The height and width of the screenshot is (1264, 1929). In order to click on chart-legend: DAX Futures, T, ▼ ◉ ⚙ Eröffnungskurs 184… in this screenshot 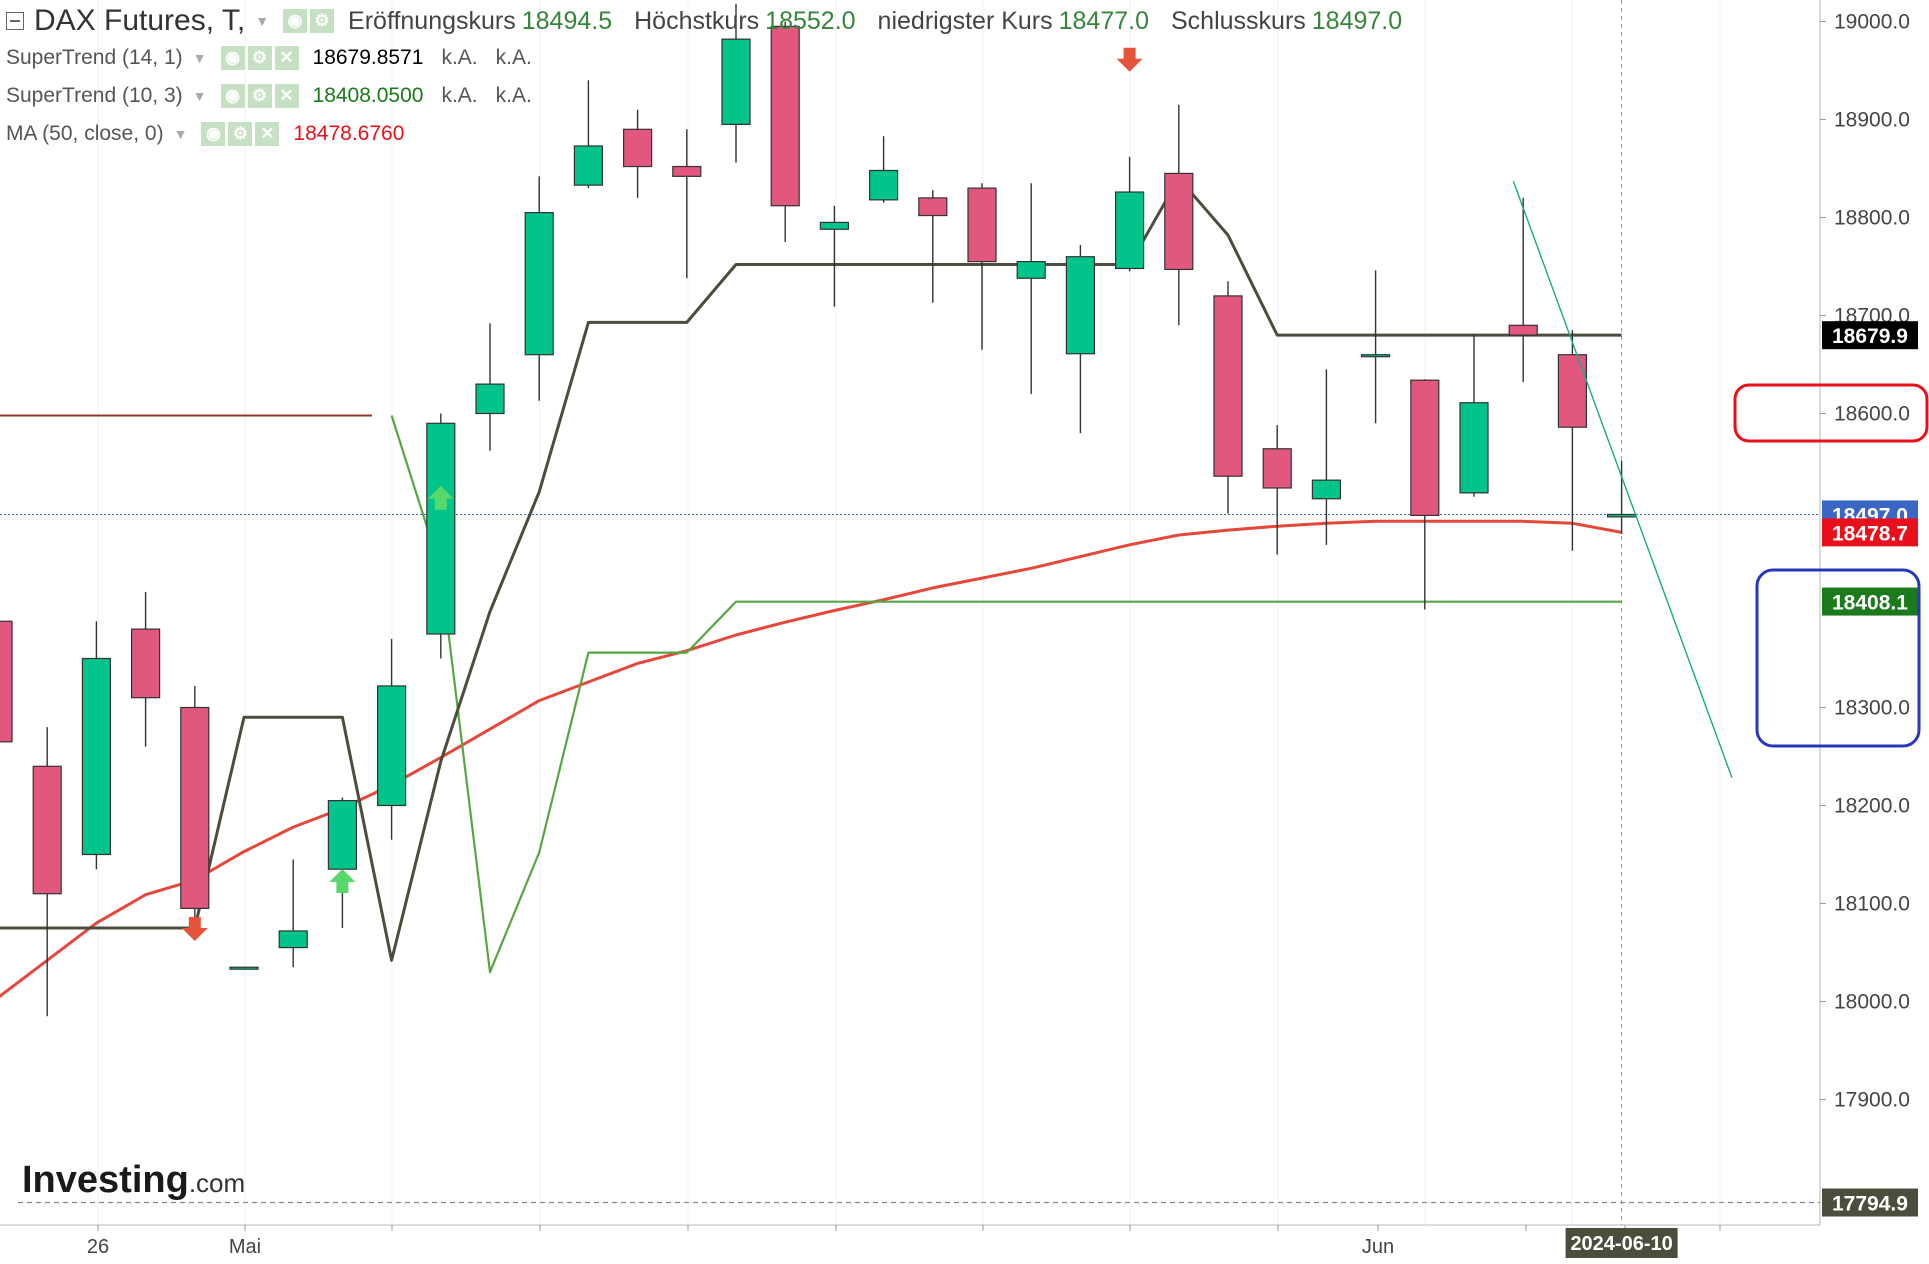, I will do `click(910, 75)`.